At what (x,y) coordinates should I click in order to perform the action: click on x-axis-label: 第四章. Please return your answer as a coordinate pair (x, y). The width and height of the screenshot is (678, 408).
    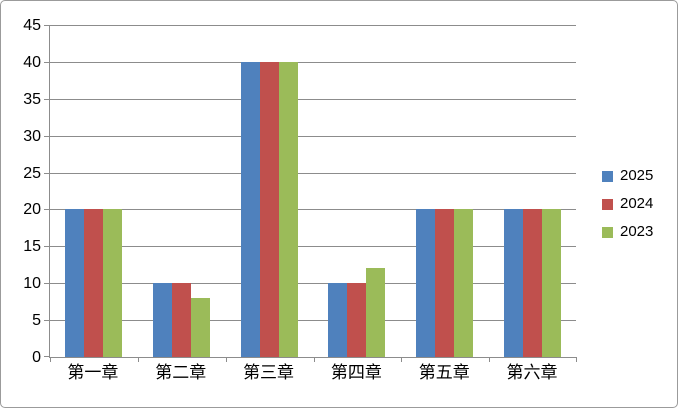
    Looking at the image, I should click on (356, 372).